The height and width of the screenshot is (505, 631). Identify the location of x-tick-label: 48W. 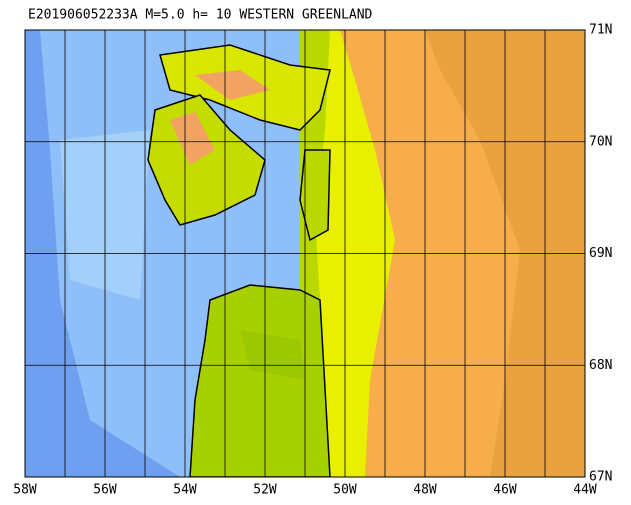
(425, 490).